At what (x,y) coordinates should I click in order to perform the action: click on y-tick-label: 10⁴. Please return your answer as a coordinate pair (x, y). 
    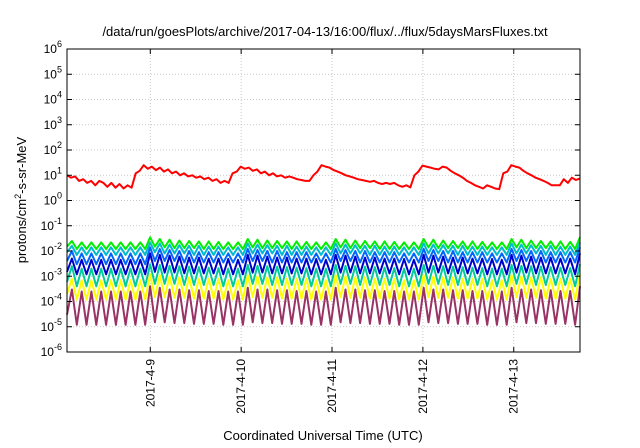
    Looking at the image, I should click on (53, 98).